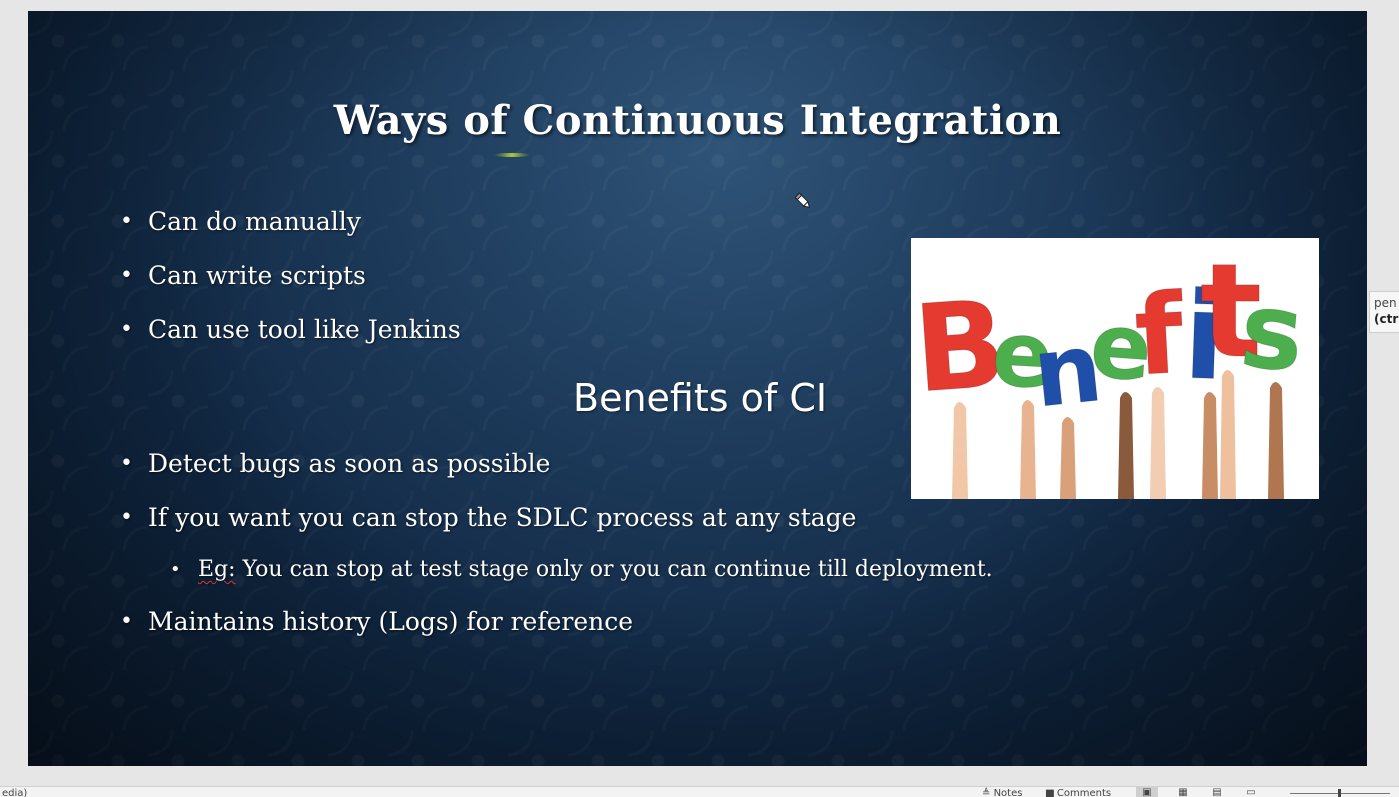 Image resolution: width=1399 pixels, height=797 pixels. What do you see at coordinates (1067, 371) in the screenshot?
I see `benefits-letter: n` at bounding box center [1067, 371].